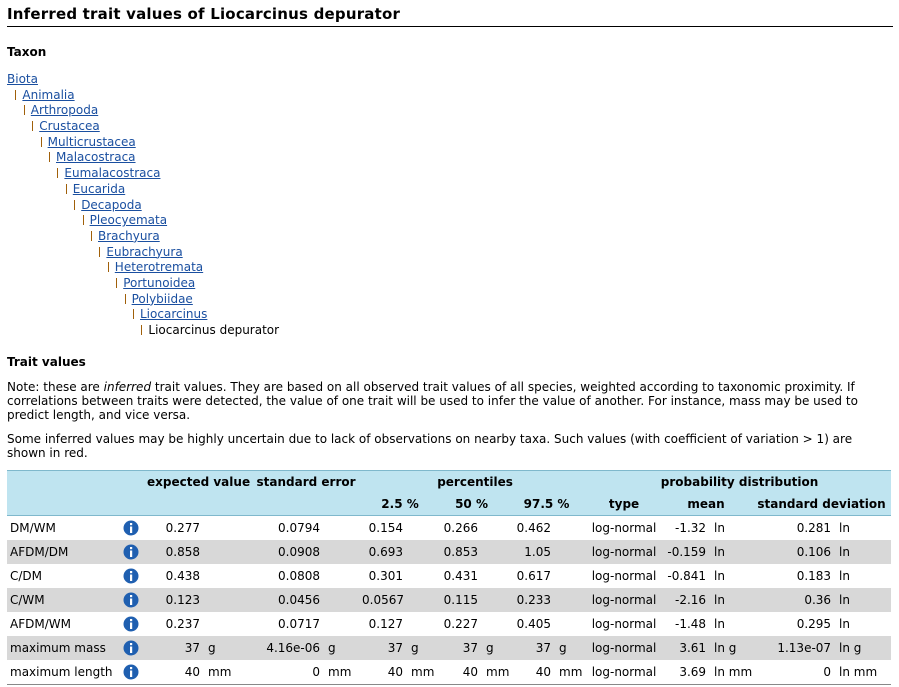 This screenshot has height=687, width=899. I want to click on taxon-link: Polybiidae, so click(162, 298).